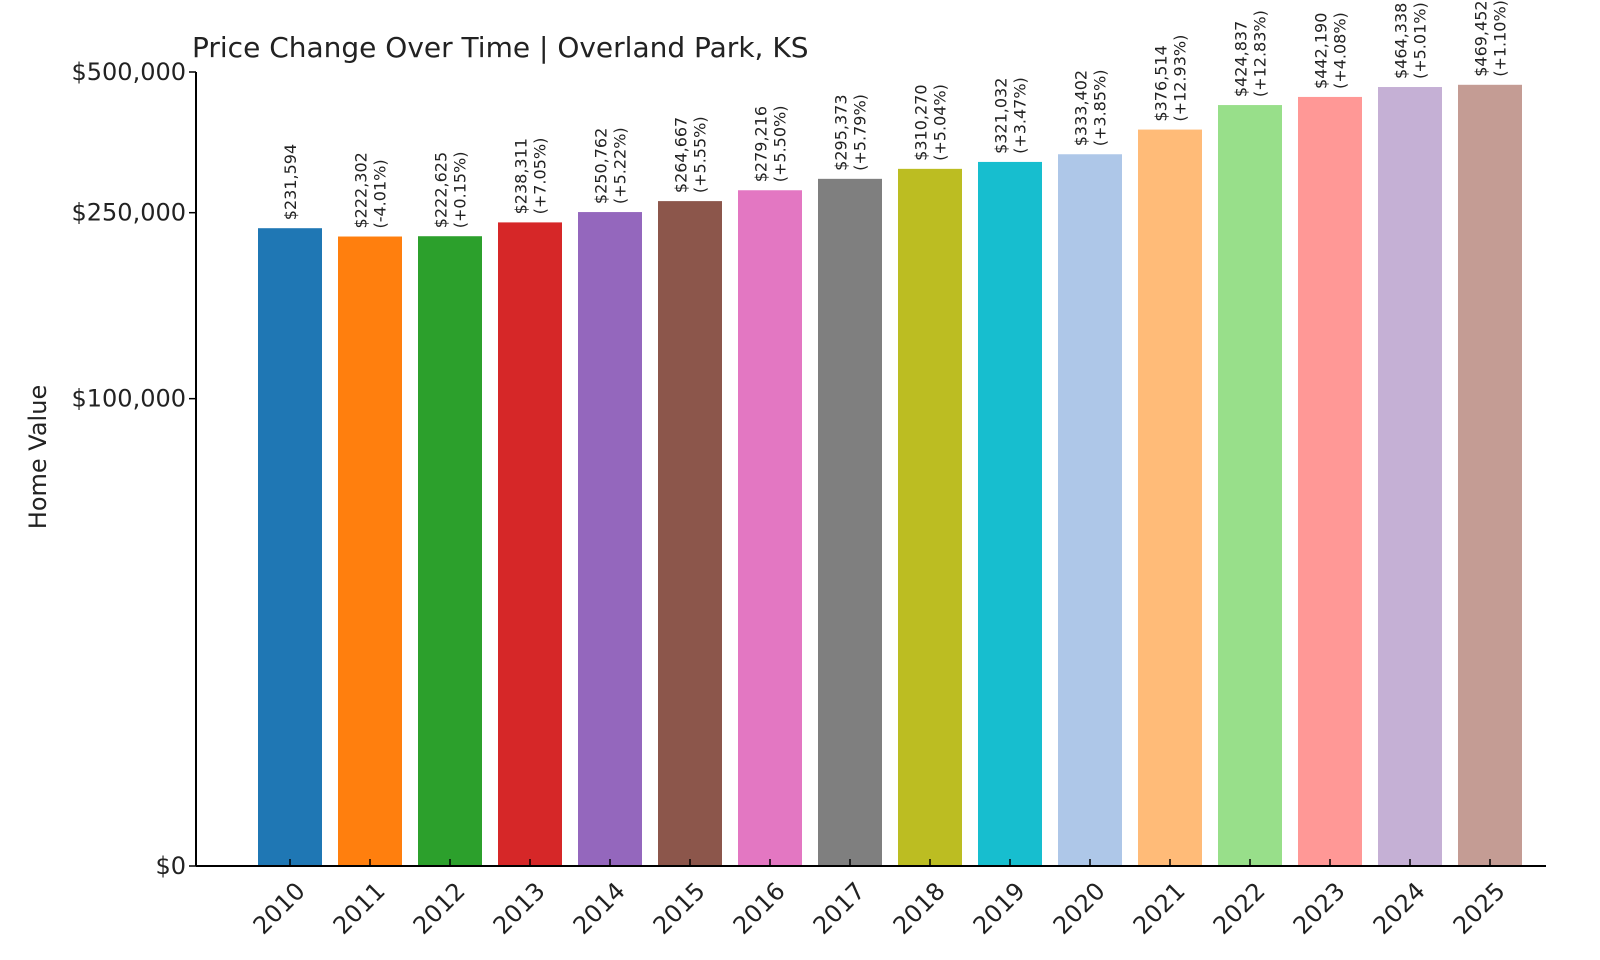  Describe the element at coordinates (361, 190) in the screenshot. I see `bar-value-label-2011: $222,302` at that location.